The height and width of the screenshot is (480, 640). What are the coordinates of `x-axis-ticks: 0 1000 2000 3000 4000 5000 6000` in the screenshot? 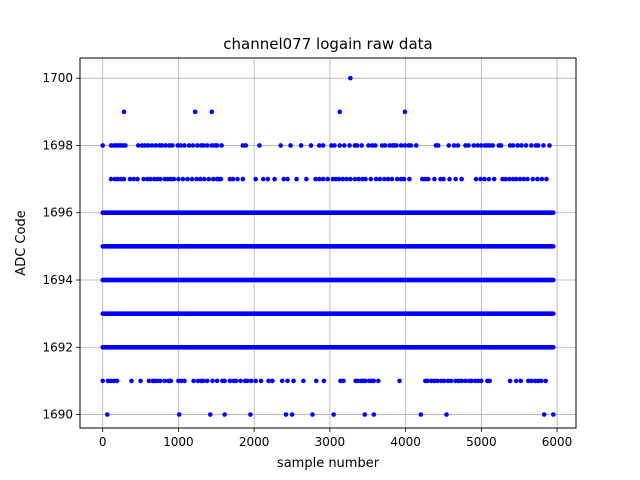 It's located at (335, 438).